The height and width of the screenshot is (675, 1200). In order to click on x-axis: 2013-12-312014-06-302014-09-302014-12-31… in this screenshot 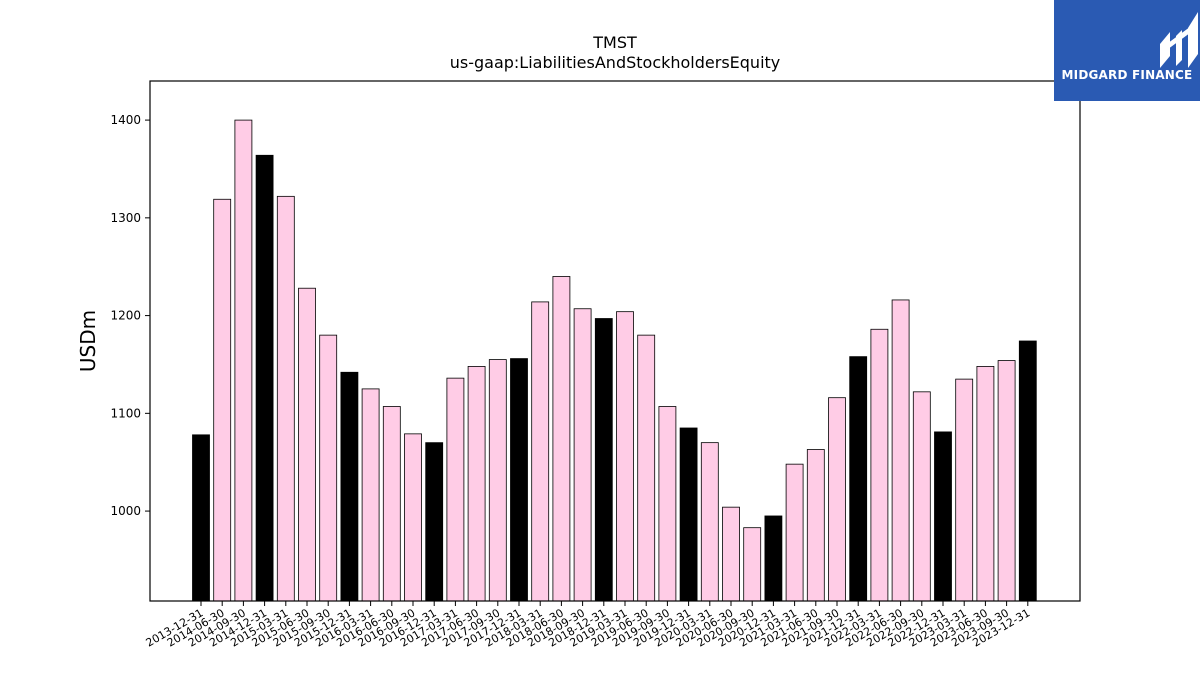, I will do `click(588, 625)`.